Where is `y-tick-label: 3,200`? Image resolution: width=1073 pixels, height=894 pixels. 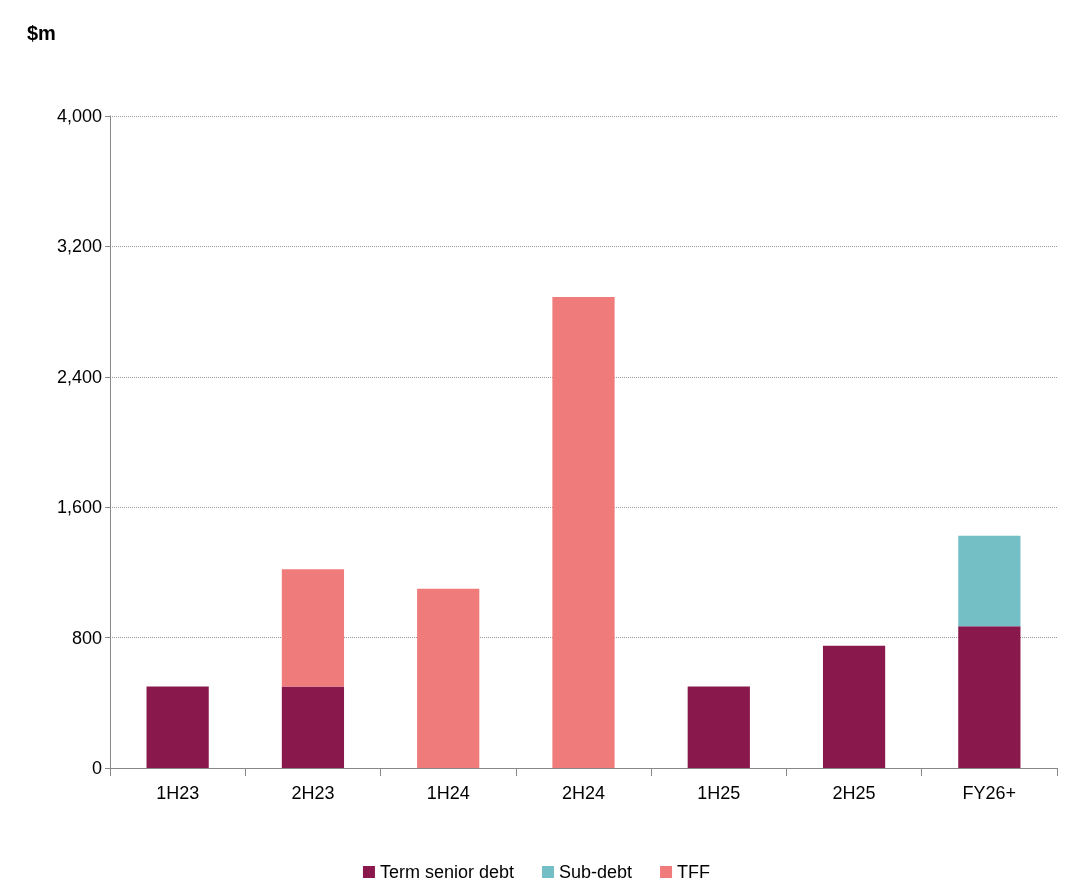
y-tick-label: 3,200 is located at coordinates (79, 246).